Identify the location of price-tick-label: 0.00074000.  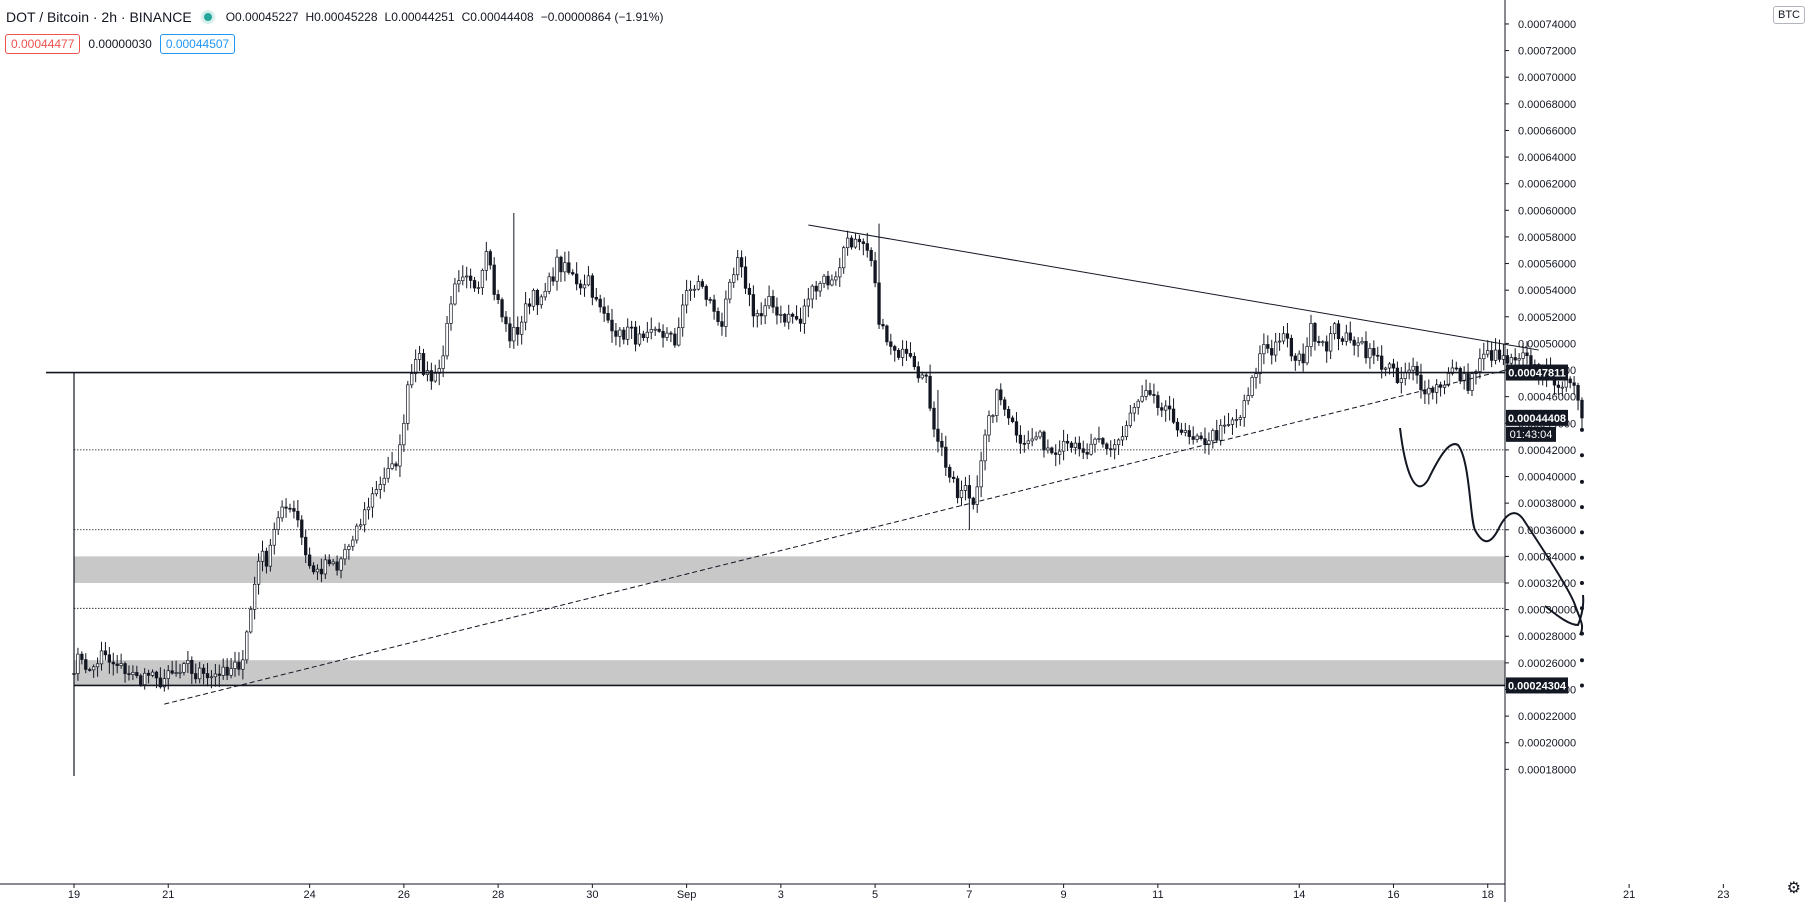
(1547, 25).